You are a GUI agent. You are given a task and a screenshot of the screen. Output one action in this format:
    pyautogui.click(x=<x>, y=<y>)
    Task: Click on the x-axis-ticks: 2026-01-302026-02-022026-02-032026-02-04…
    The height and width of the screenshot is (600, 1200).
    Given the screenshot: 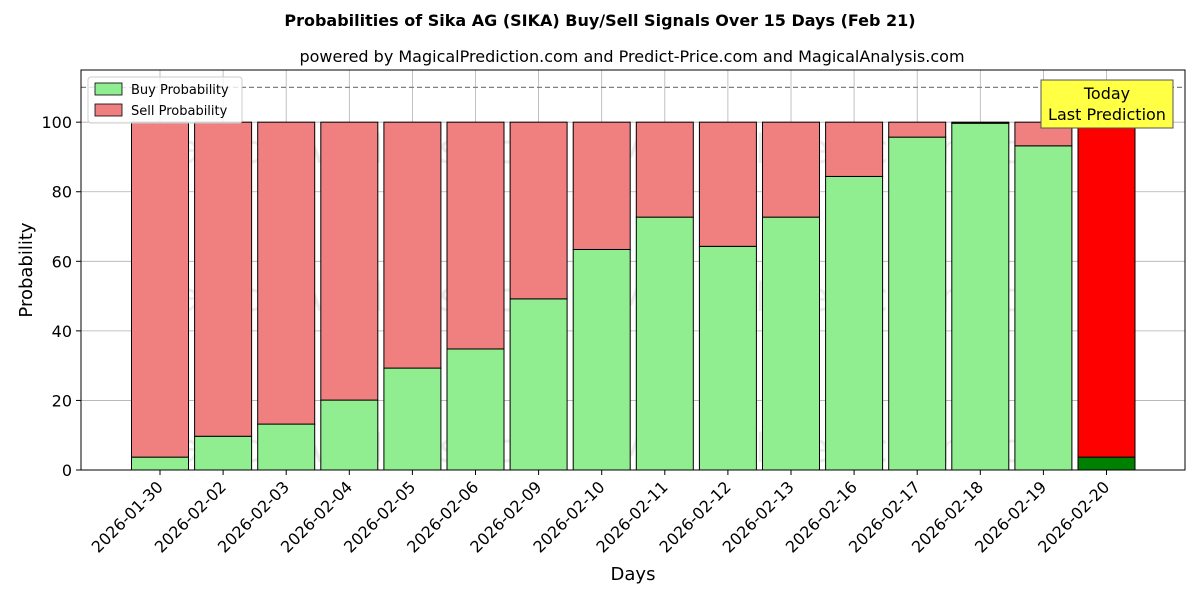 What is the action you would take?
    pyautogui.click(x=600, y=513)
    